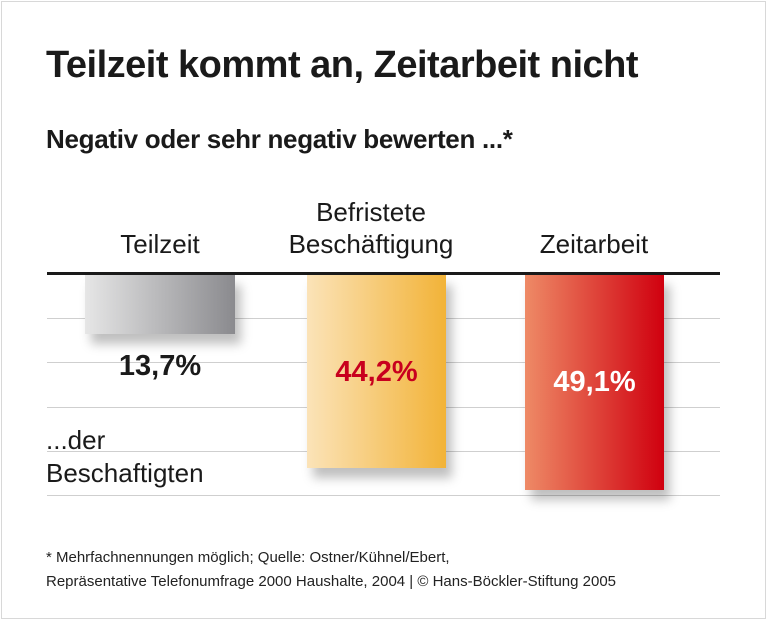 The height and width of the screenshot is (620, 767). I want to click on chart-subtitle: Negativ oder sehr negativ bewerten ...*, so click(279, 139).